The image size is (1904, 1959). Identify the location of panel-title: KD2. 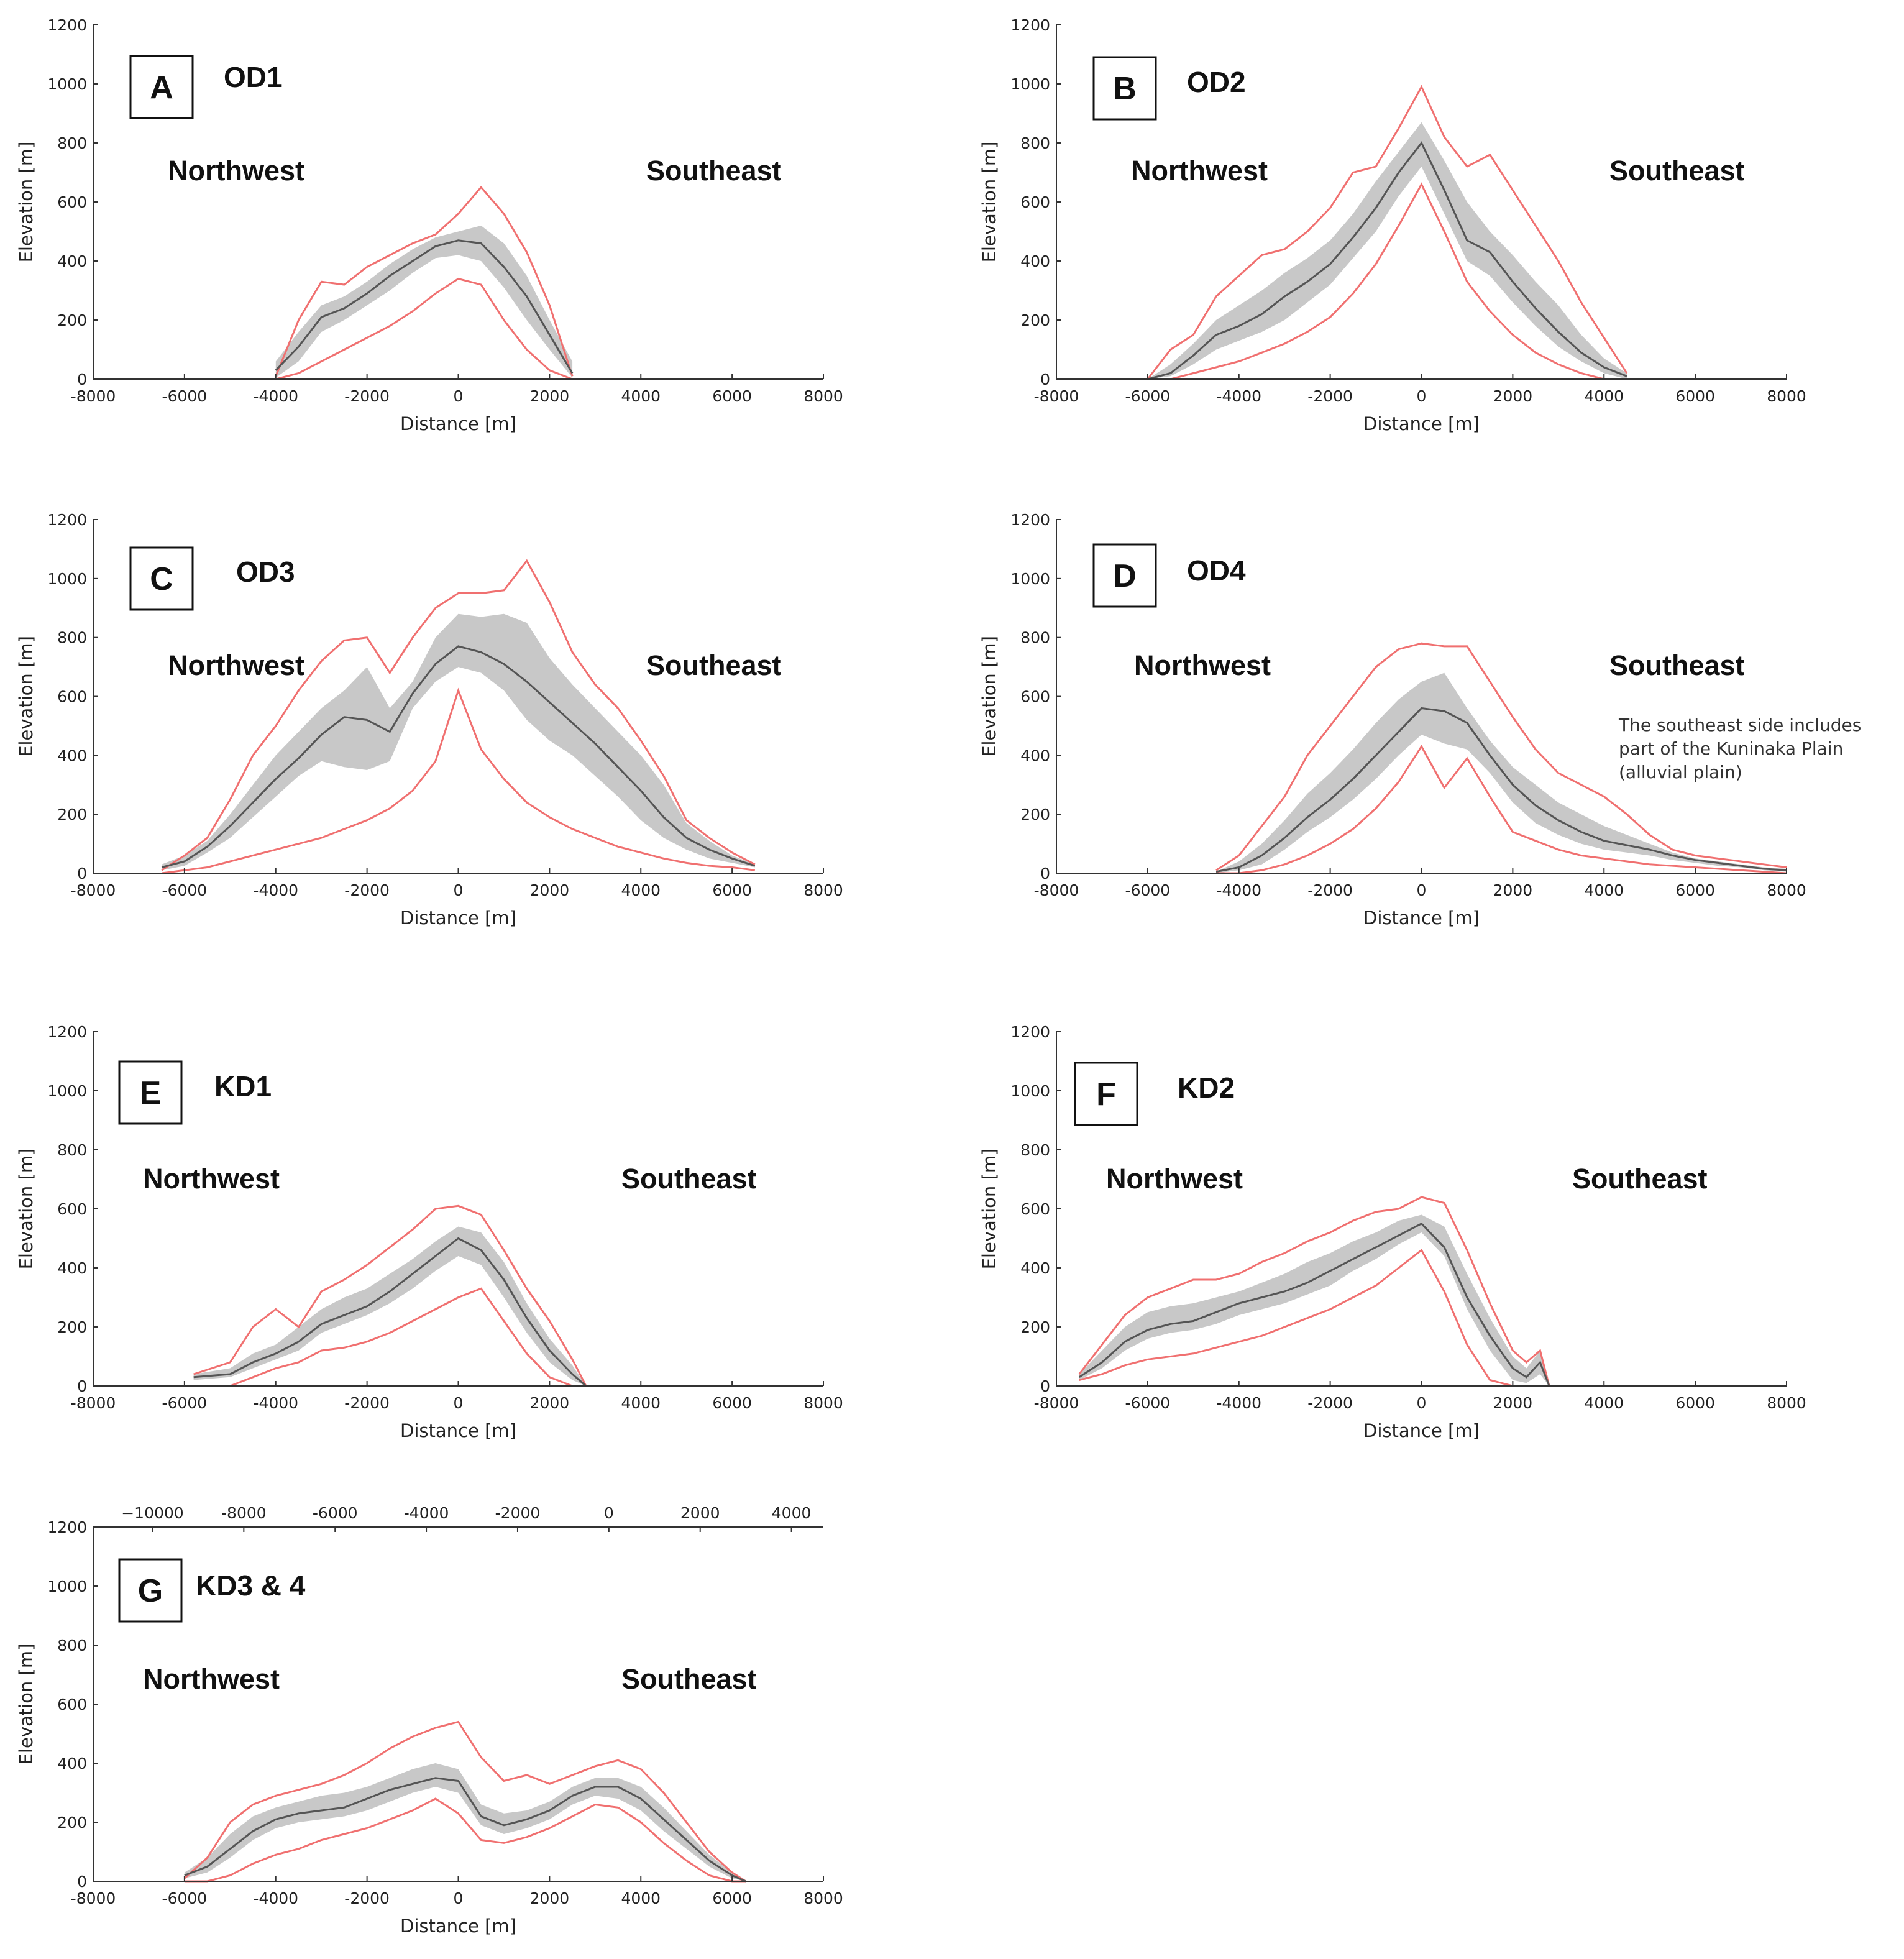
(1206, 1087).